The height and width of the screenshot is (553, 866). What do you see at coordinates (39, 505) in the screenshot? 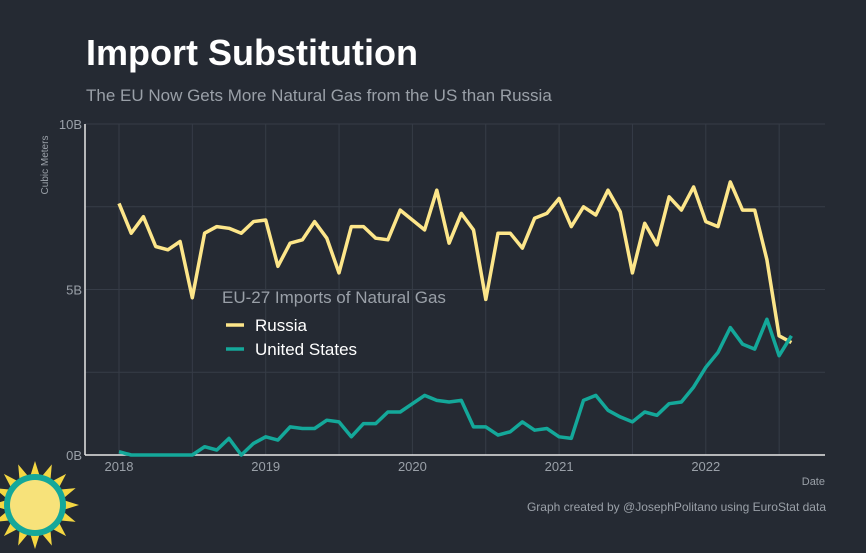
I see `sun-logo-icon` at bounding box center [39, 505].